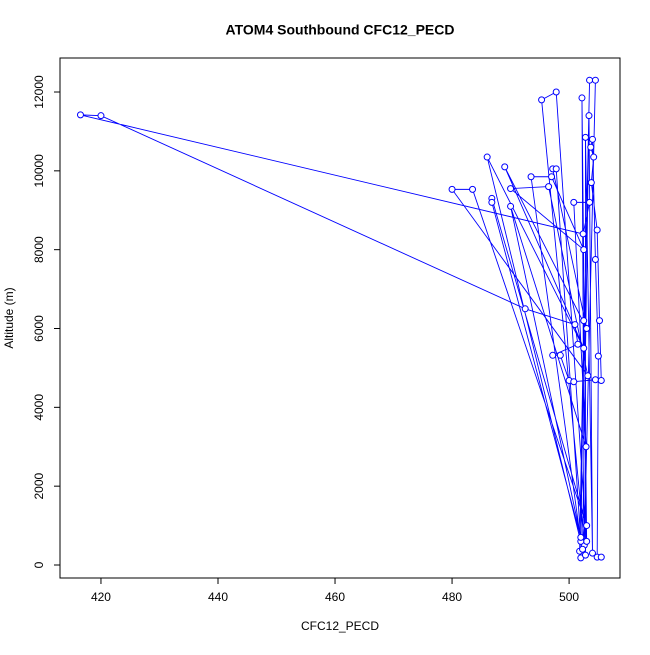 The image size is (650, 655). What do you see at coordinates (39, 564) in the screenshot?
I see `y-tick-label: 0` at bounding box center [39, 564].